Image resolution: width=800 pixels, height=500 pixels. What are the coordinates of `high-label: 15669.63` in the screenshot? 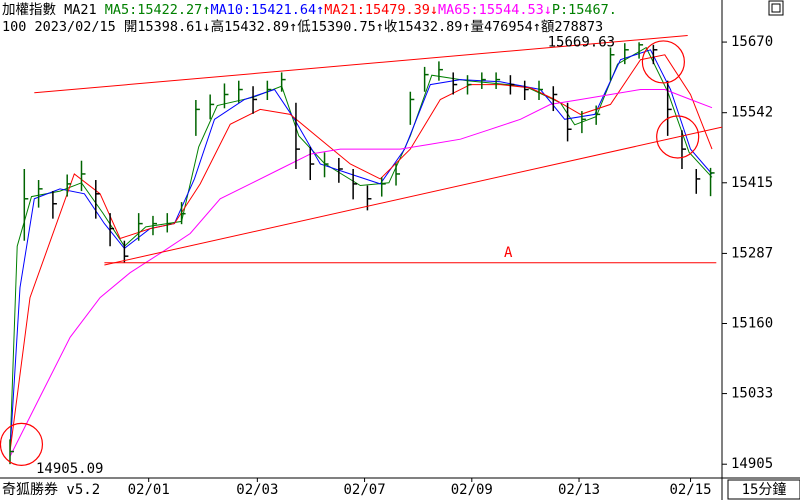 It's located at (581, 42).